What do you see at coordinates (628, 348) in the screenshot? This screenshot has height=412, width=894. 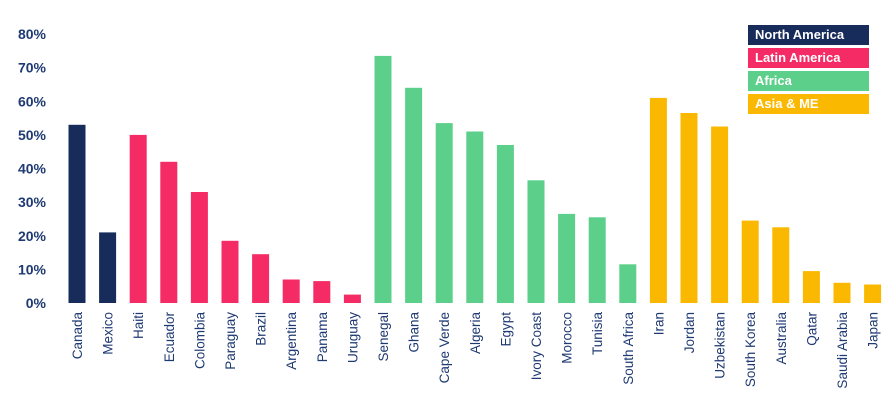 I see `x-tick-label: South Africa` at bounding box center [628, 348].